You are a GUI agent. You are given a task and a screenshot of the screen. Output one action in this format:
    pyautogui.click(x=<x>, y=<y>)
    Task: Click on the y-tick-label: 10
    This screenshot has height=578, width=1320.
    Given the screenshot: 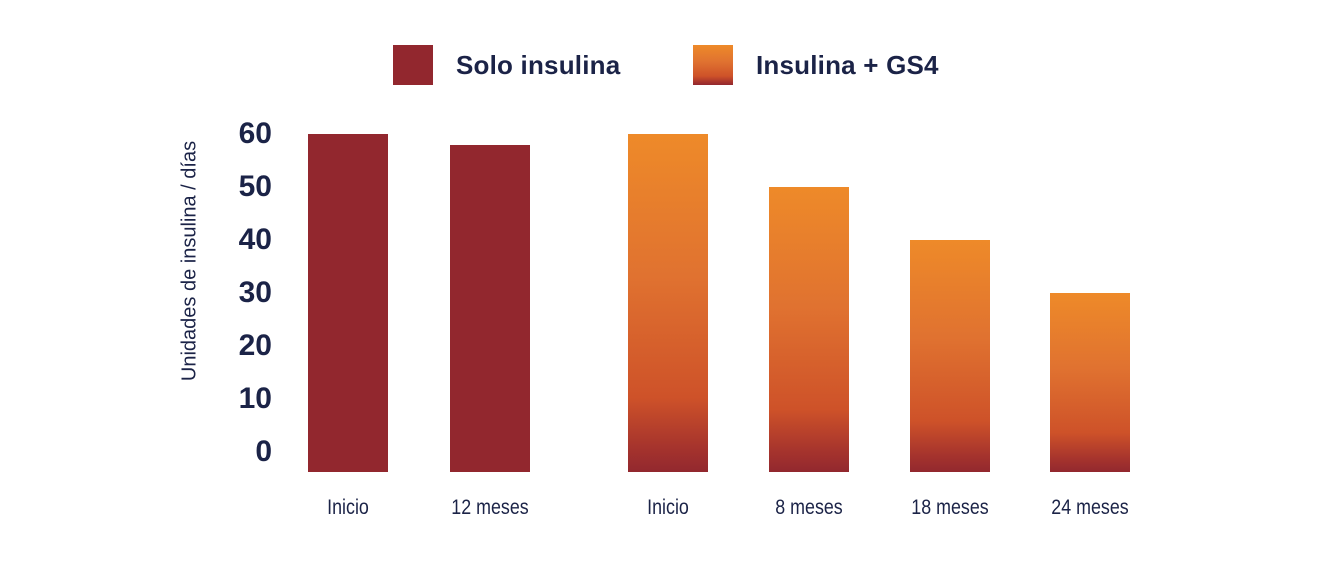 What is the action you would take?
    pyautogui.click(x=255, y=398)
    